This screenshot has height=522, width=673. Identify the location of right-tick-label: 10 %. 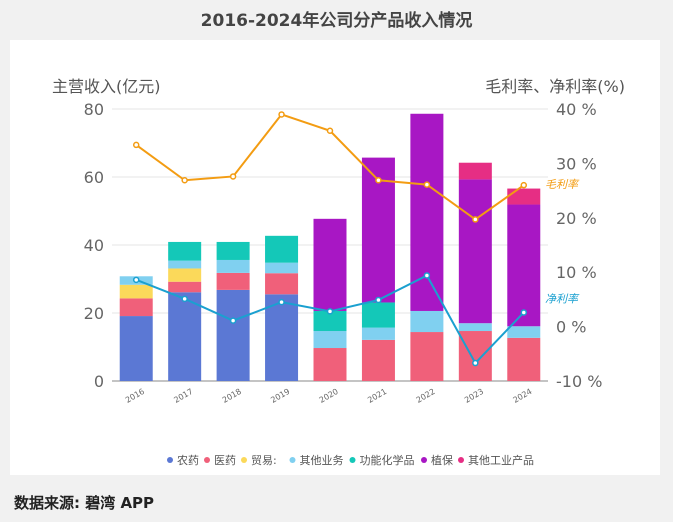
(576, 272).